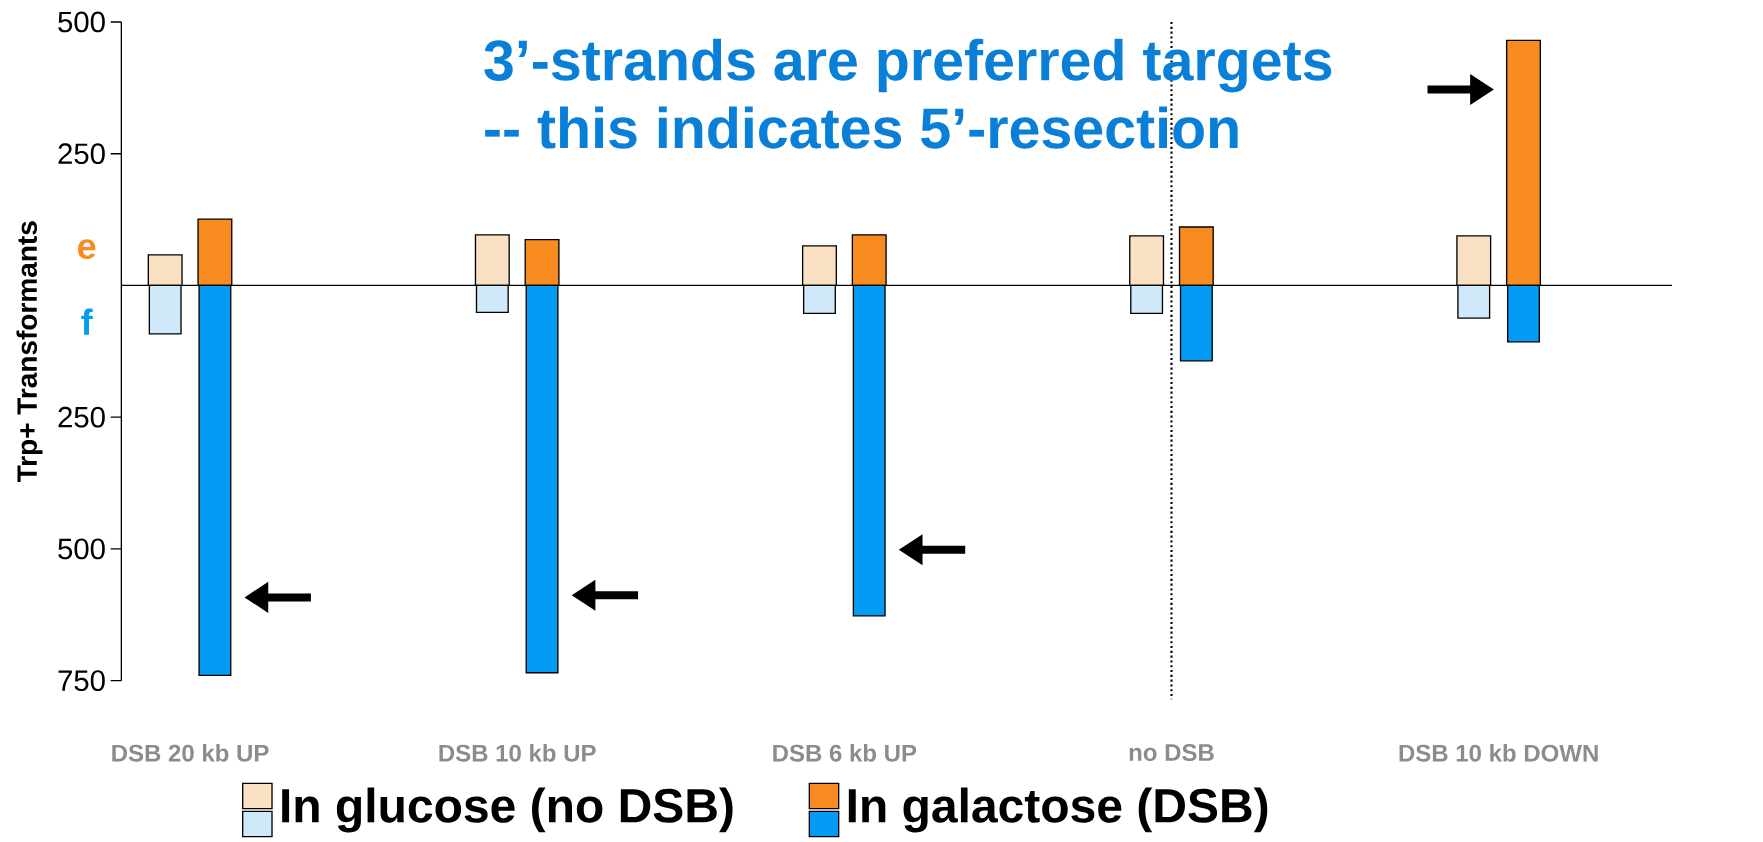 The image size is (1763, 842). Describe the element at coordinates (87, 249) in the screenshot. I see `text: e` at that location.